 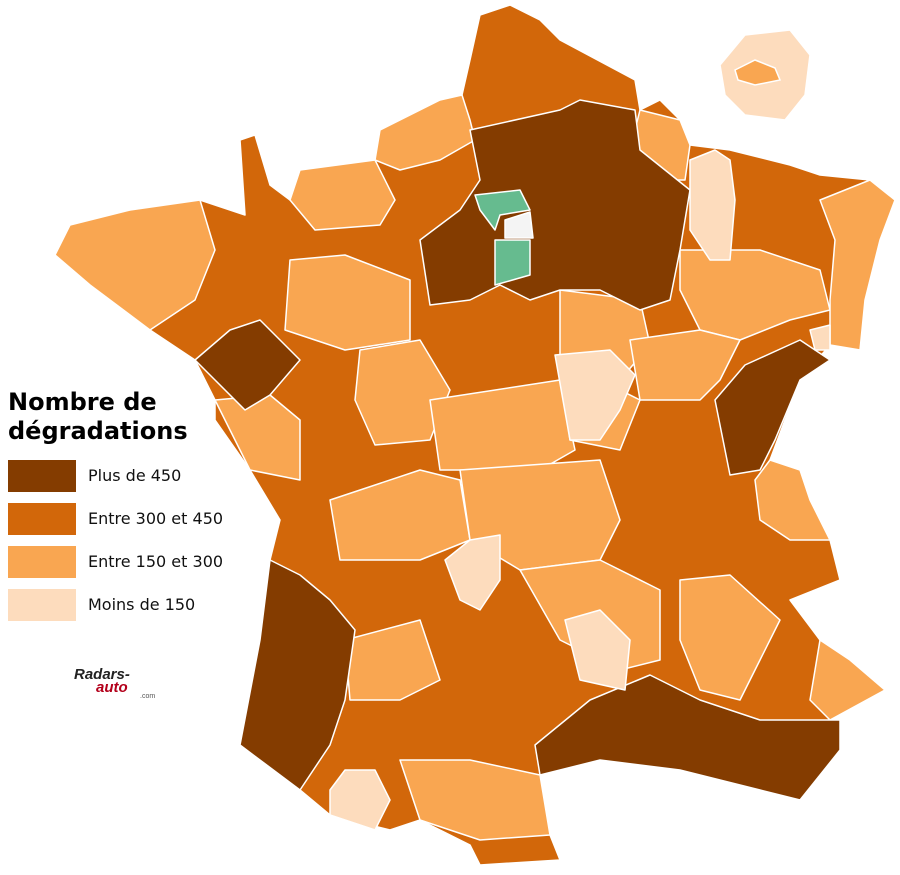 I want to click on inset-center, so click(x=758, y=72).